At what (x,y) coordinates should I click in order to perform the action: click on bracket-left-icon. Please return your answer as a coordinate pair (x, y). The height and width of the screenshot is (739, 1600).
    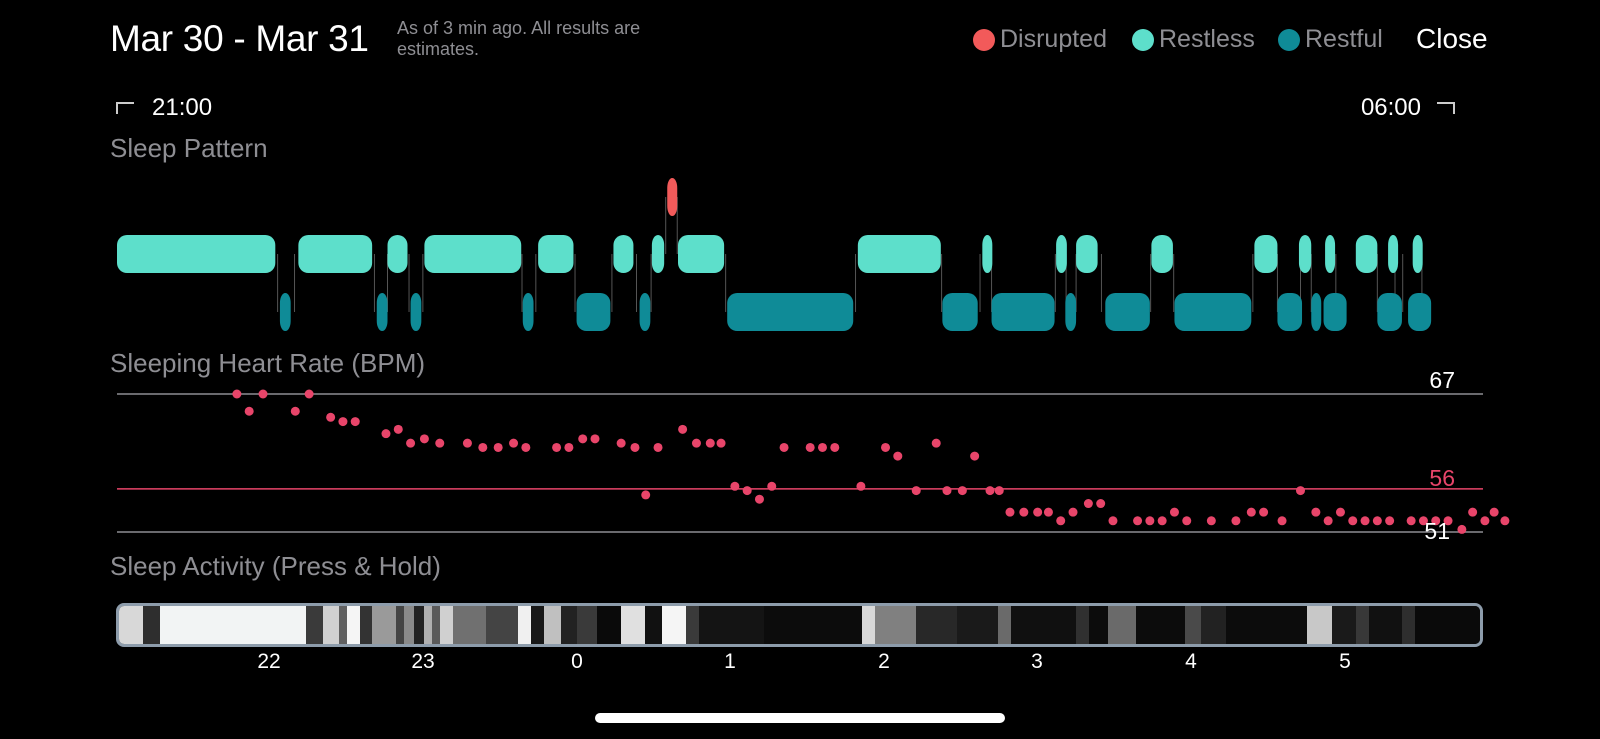
    Looking at the image, I should click on (125, 108).